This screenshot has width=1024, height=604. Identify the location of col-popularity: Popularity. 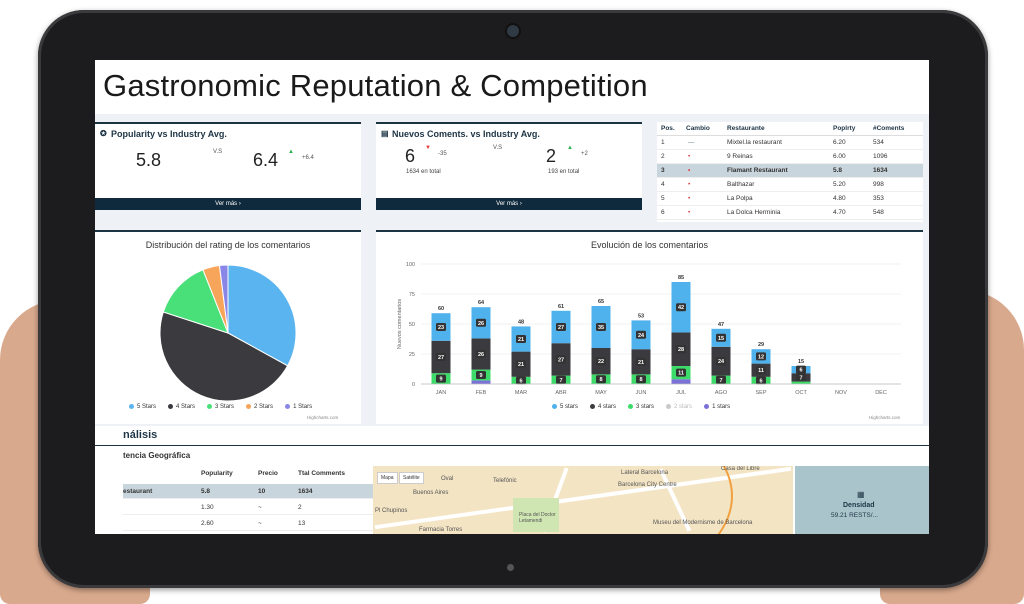
(217, 473).